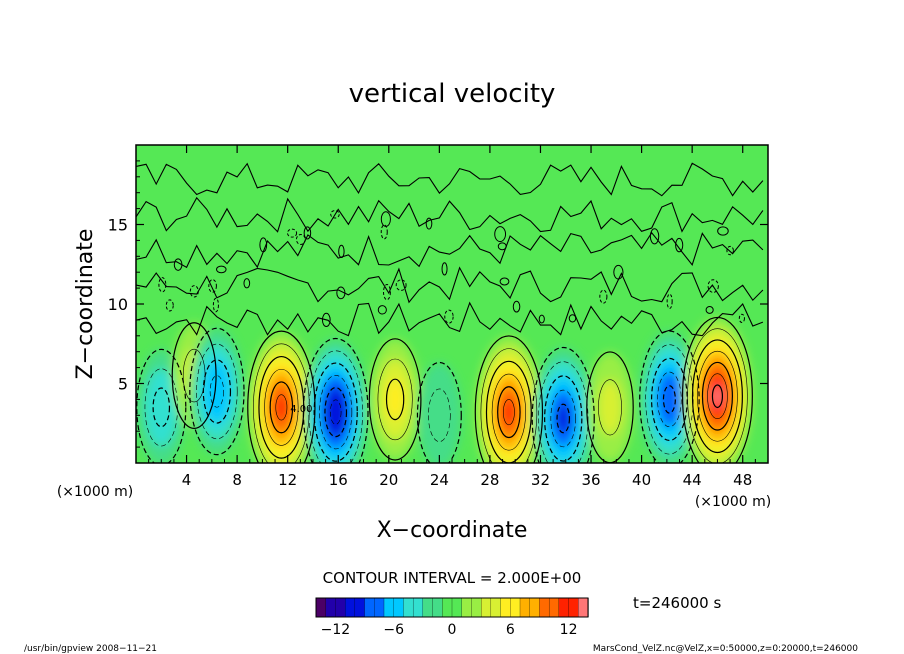 This screenshot has width=904, height=654. What do you see at coordinates (692, 480) in the screenshot?
I see `x-tick-label: 44` at bounding box center [692, 480].